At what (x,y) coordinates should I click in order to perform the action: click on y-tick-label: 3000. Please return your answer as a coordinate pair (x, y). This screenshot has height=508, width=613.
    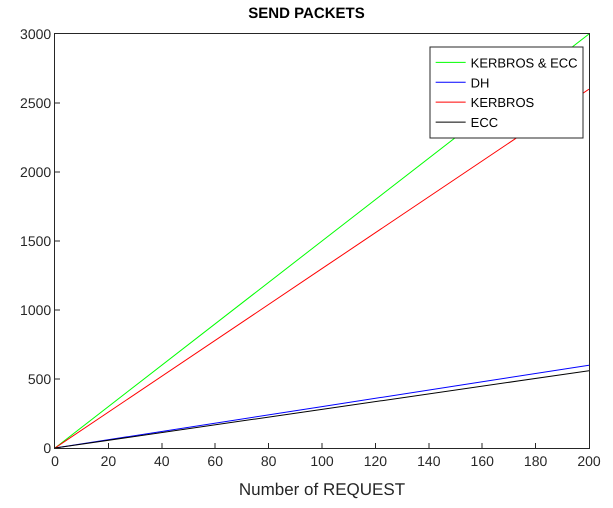
    Looking at the image, I should click on (36, 34).